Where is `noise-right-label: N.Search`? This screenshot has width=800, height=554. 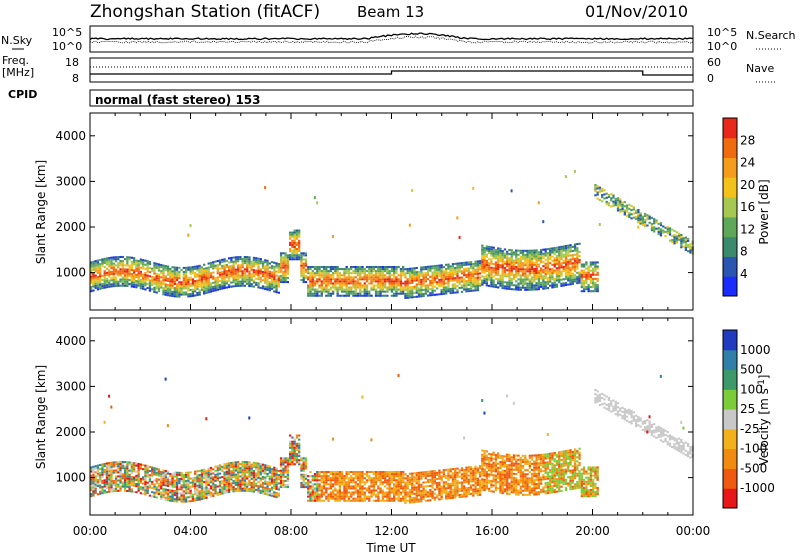
noise-right-label: N.Search is located at coordinates (771, 35).